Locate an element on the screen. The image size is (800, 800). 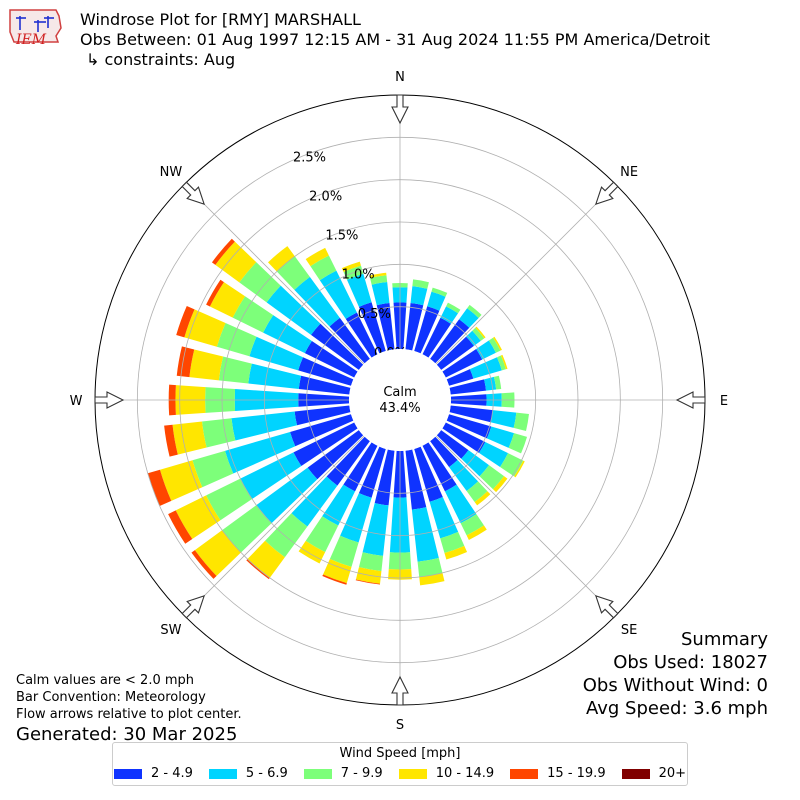
flow-arrow-N is located at coordinates (400, 109).